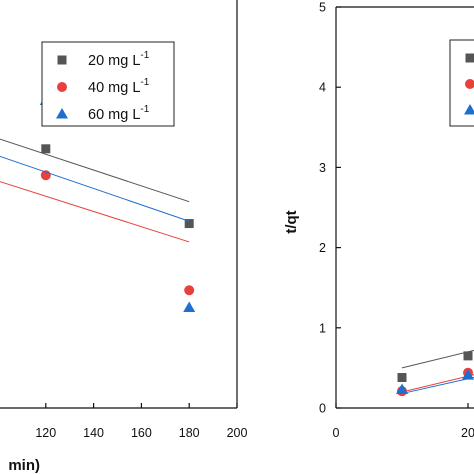 This screenshot has height=474, width=474. What do you see at coordinates (336, 433) in the screenshot?
I see `right-x-tick-label: 0` at bounding box center [336, 433].